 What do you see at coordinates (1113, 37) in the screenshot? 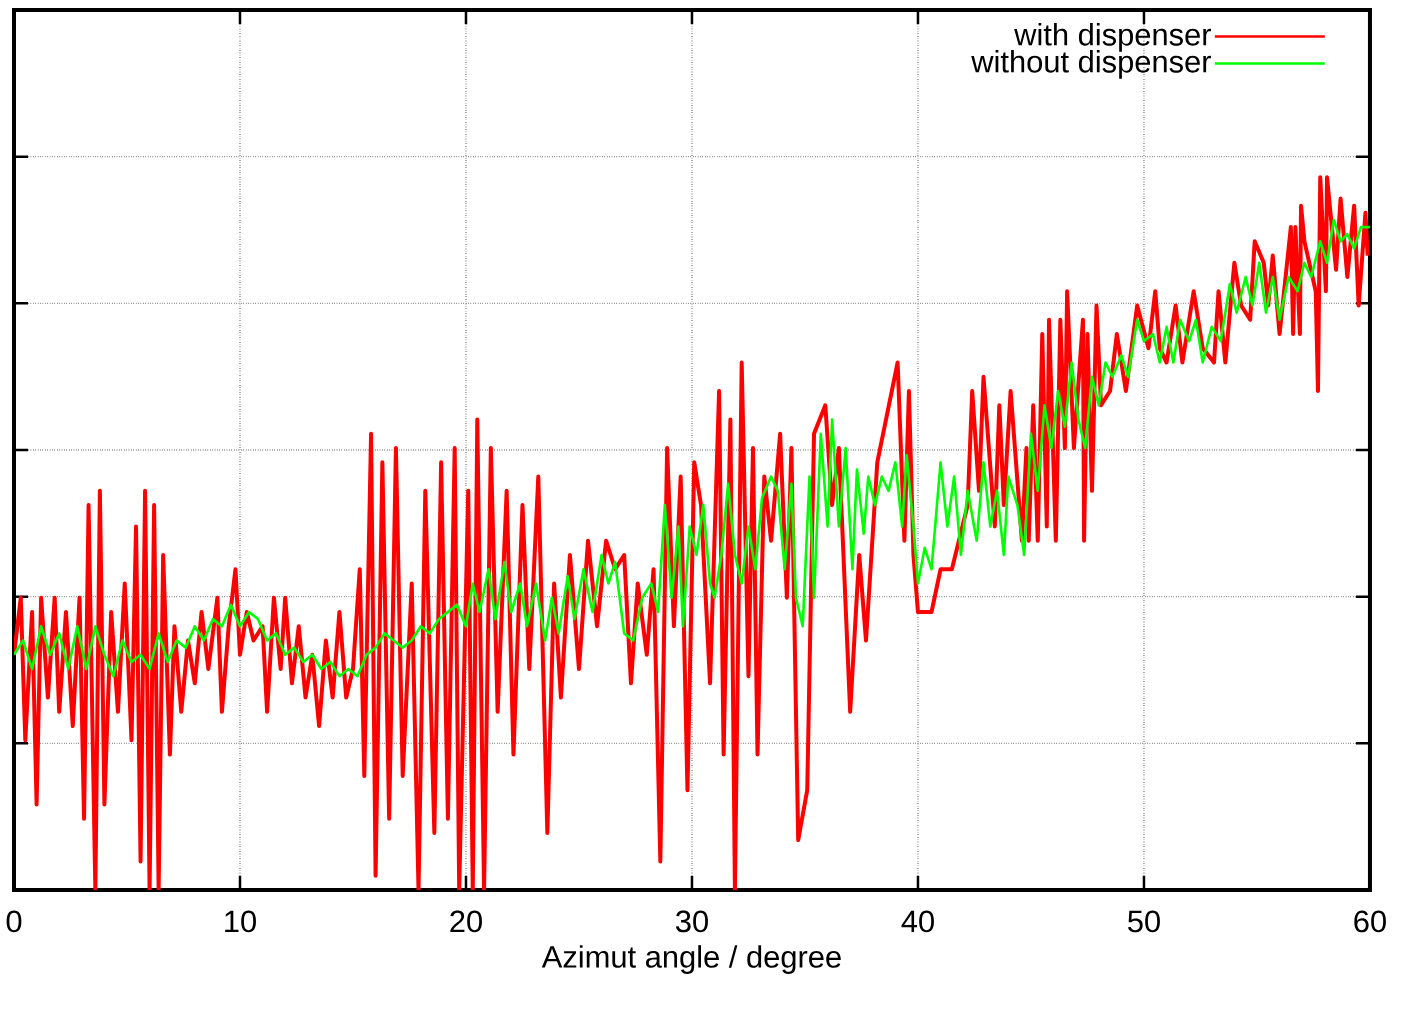
I see `legend-label: with dispenser` at bounding box center [1113, 37].